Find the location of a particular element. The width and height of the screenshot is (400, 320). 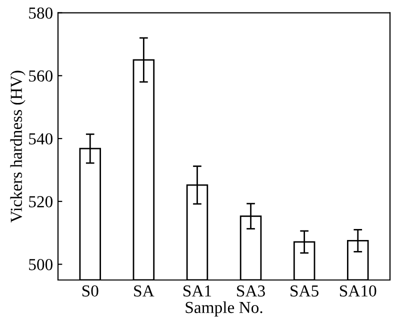

y-tick-label: 540 is located at coordinates (41, 138).